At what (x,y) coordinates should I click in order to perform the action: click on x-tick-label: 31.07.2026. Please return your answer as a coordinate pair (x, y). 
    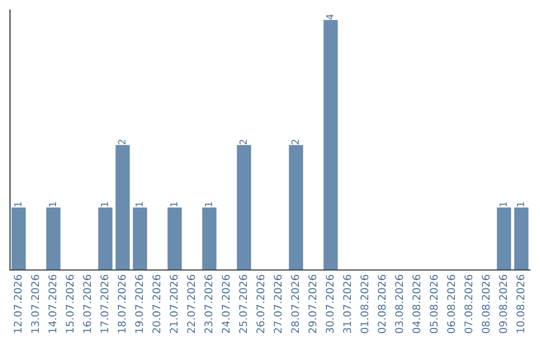
    Looking at the image, I should click on (347, 304).